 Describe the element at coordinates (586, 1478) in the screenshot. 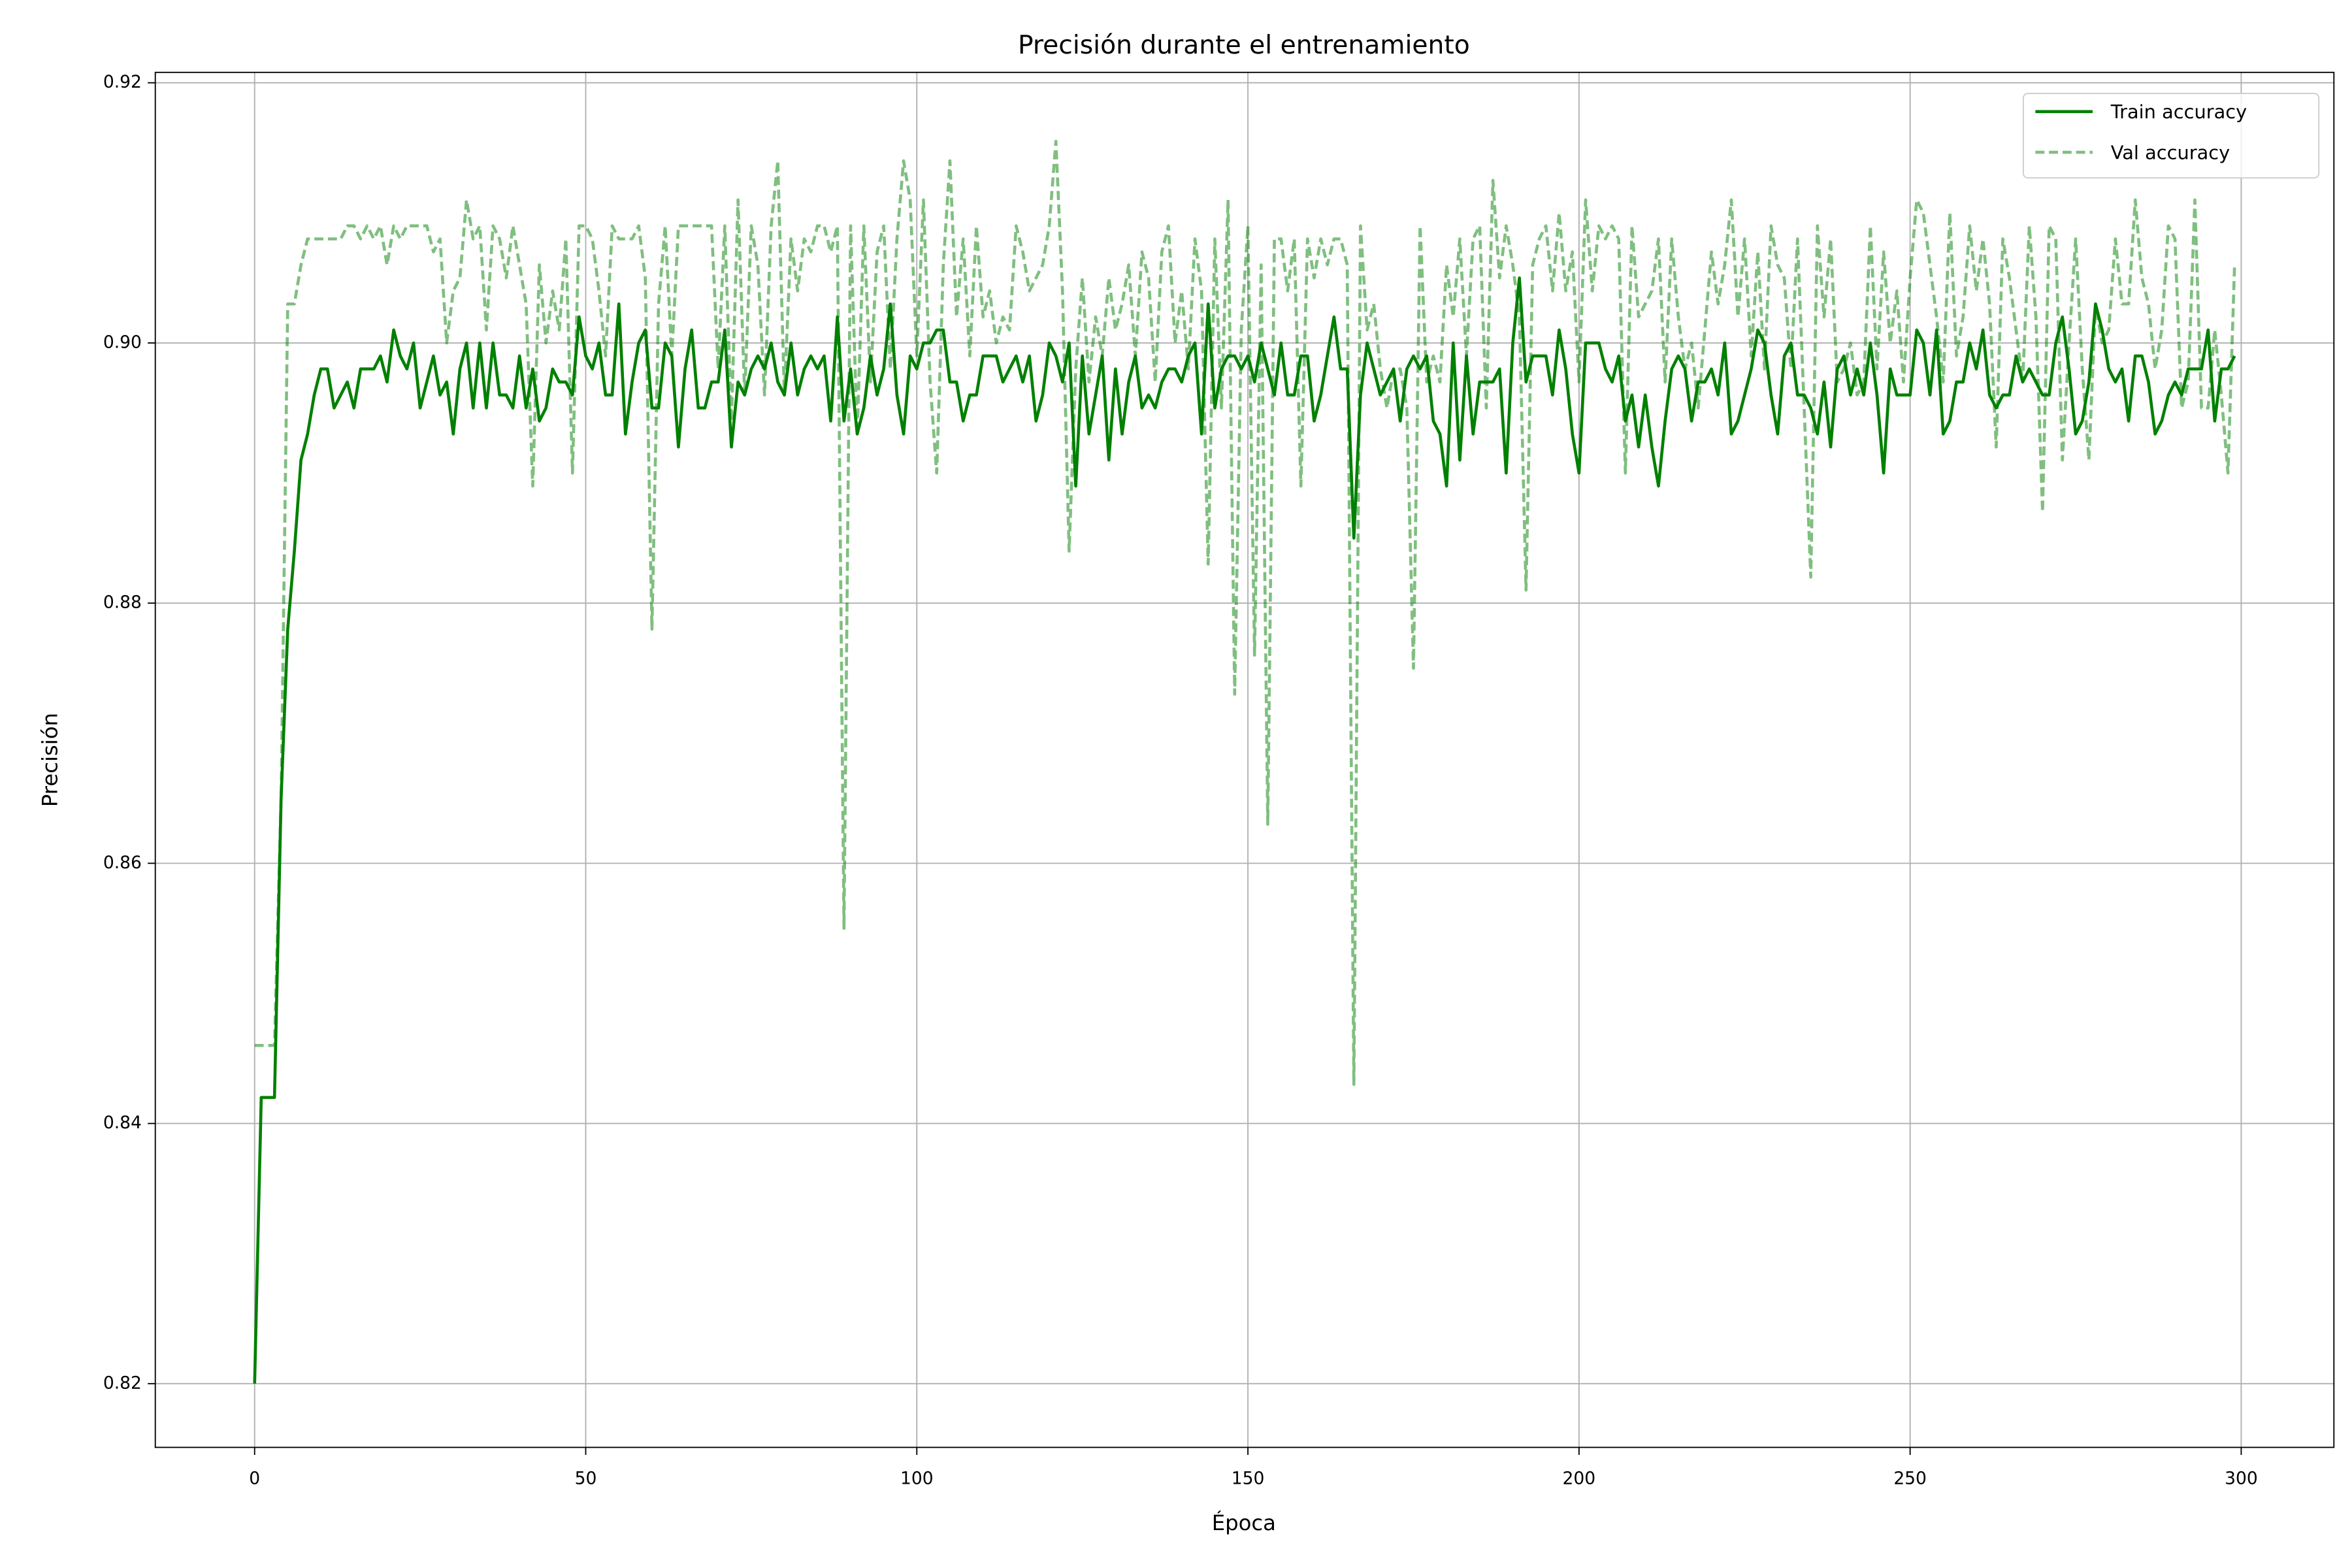

I see `x-tick-label: 50` at that location.